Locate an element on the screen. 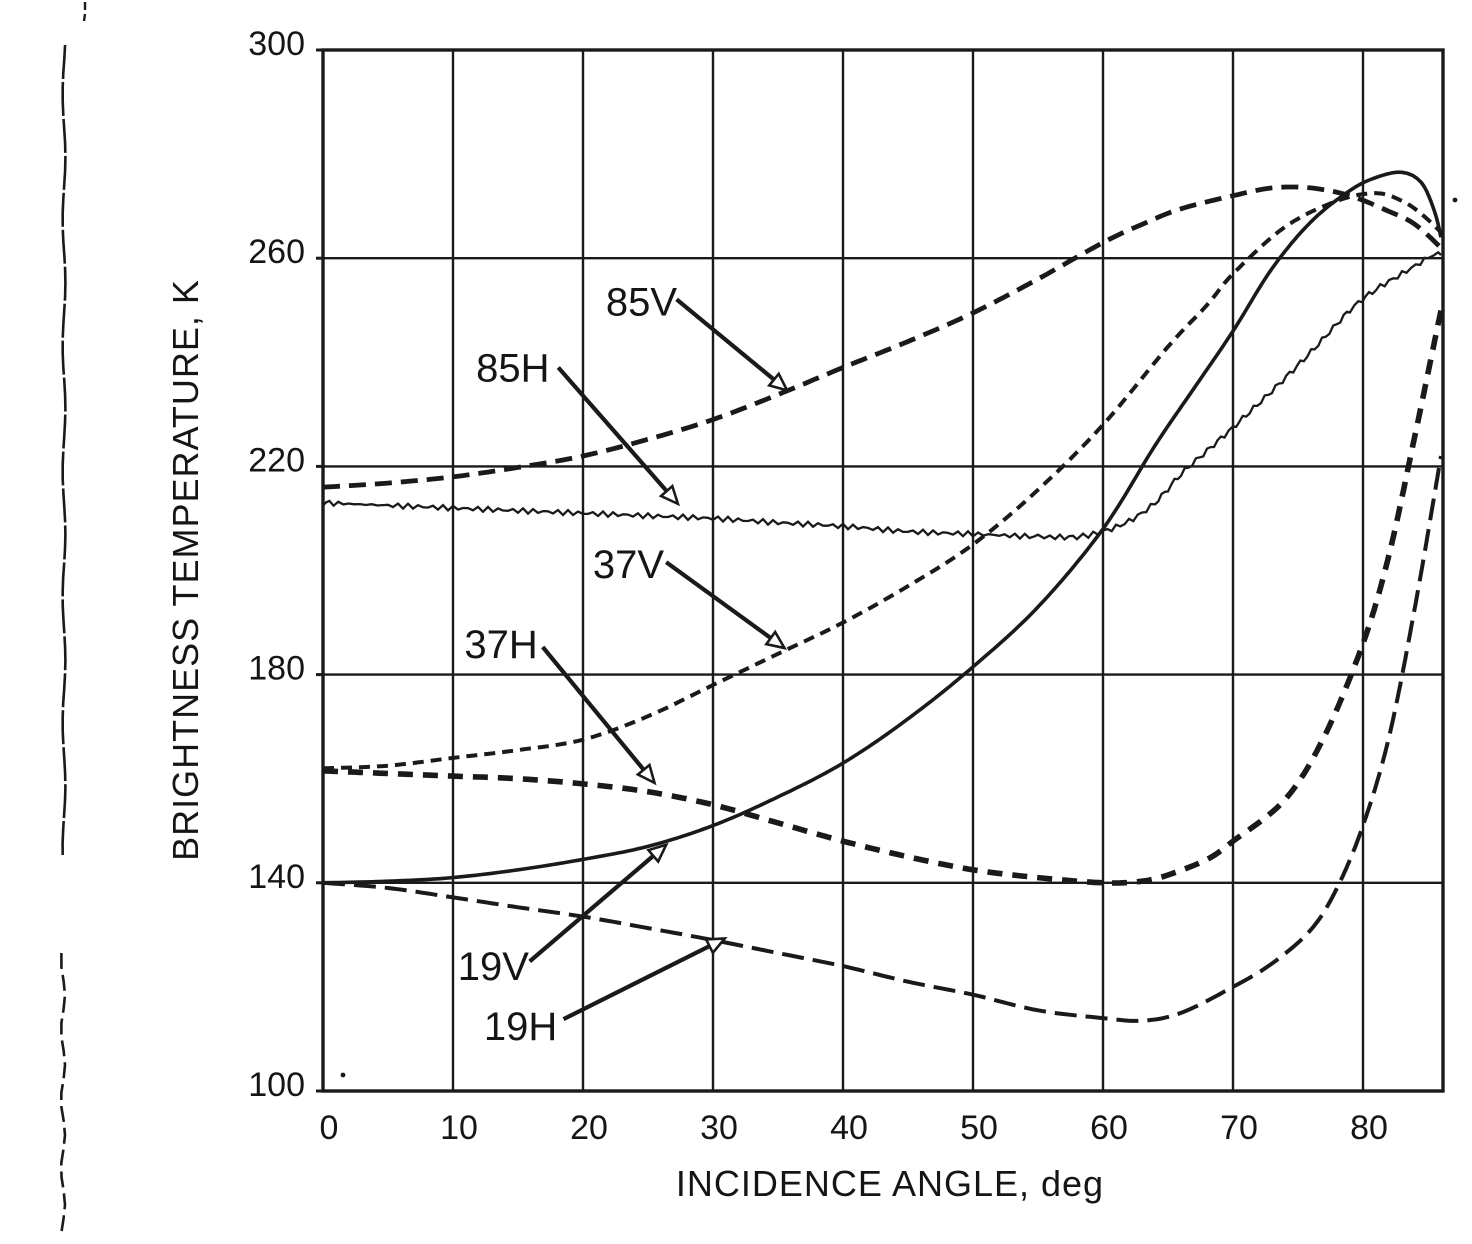 Image resolution: width=1472 pixels, height=1244 pixels. annotation-arrowhead-85H is located at coordinates (669, 495).